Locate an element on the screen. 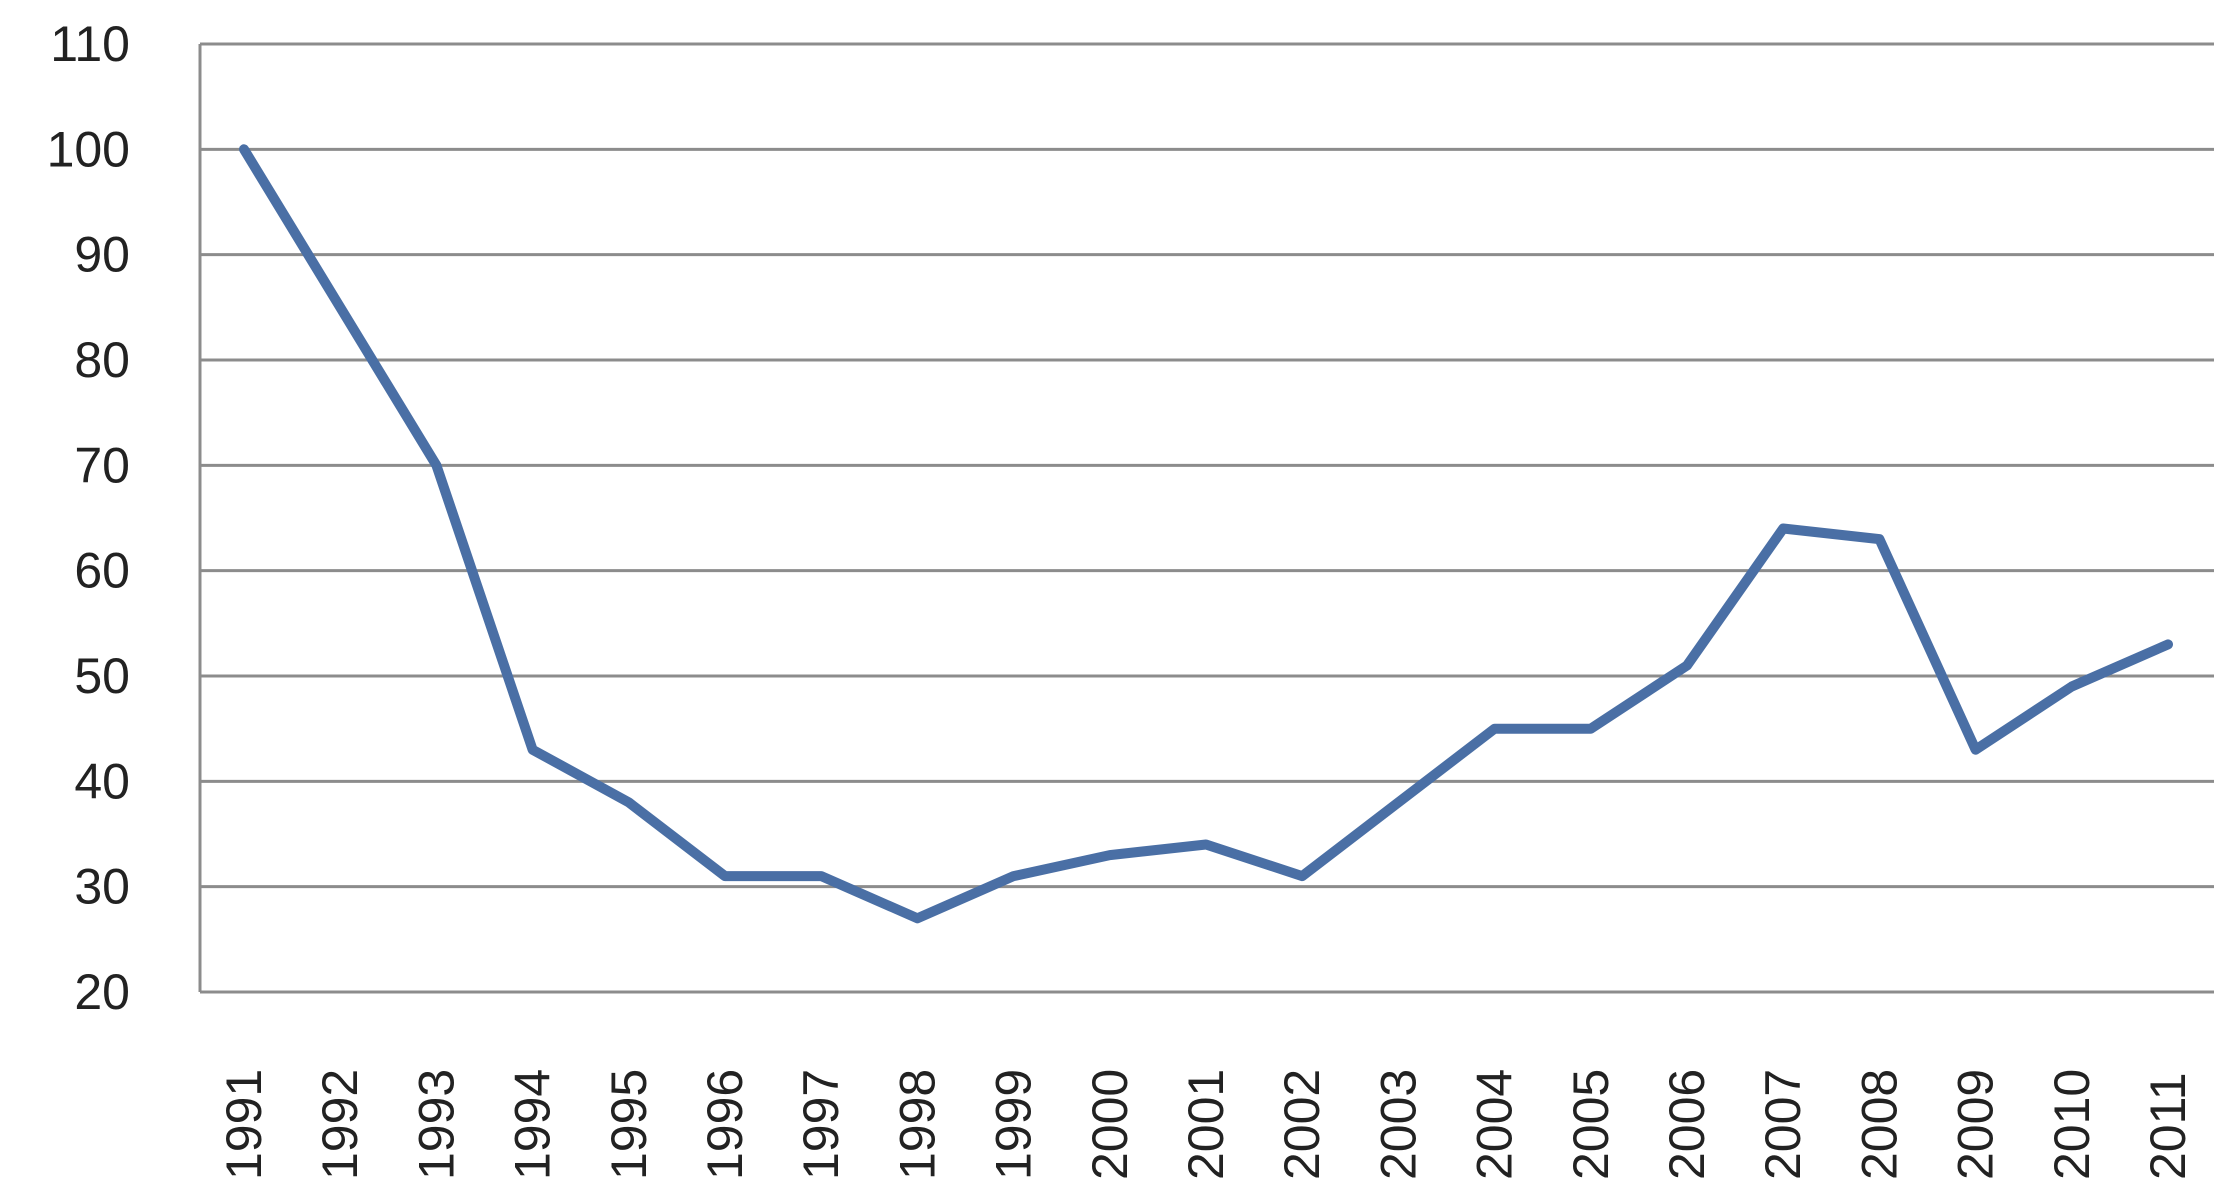 Image resolution: width=2214 pixels, height=1194 pixels. x-tick-label: 2007 is located at coordinates (1783, 1124).